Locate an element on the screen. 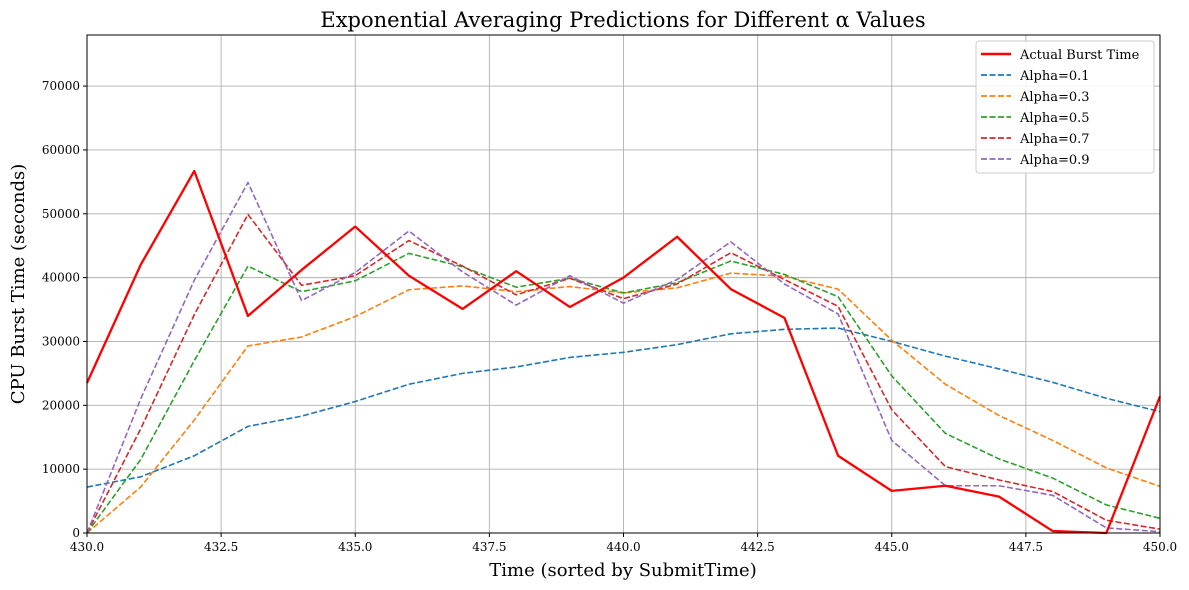 Image resolution: width=1189 pixels, height=590 pixels. y-tick-label: 0 is located at coordinates (76, 533).